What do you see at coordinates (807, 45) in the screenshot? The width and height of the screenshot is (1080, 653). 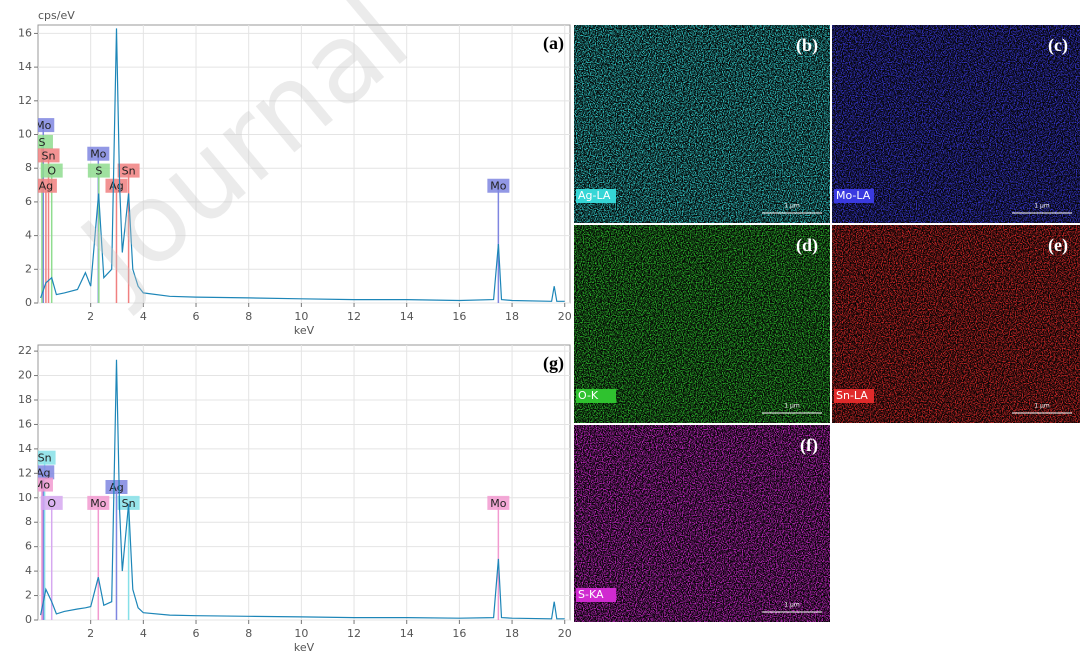 I see `panel-label: (b)` at bounding box center [807, 45].